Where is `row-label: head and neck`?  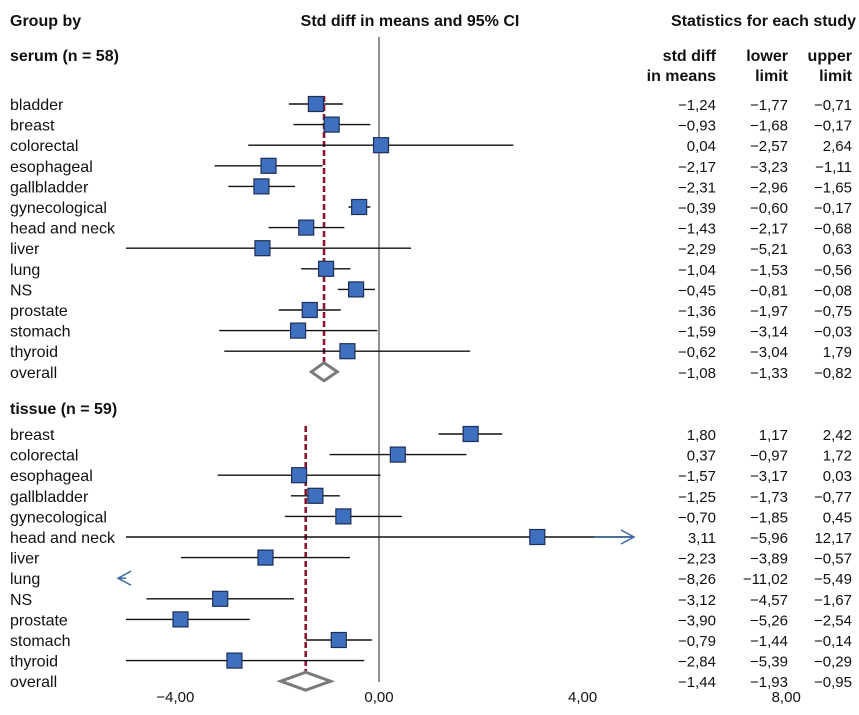
row-label: head and neck is located at coordinates (63, 538).